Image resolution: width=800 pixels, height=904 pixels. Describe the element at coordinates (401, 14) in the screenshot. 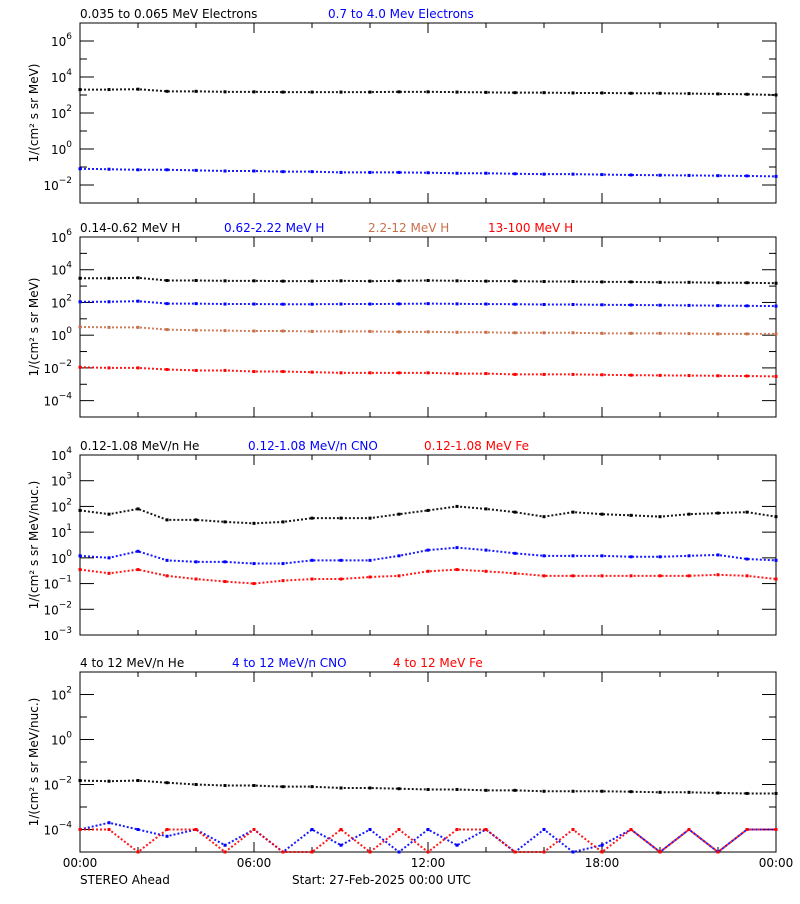

I see `legend-label: 0.7 to 4.0 Mev Electrons` at that location.